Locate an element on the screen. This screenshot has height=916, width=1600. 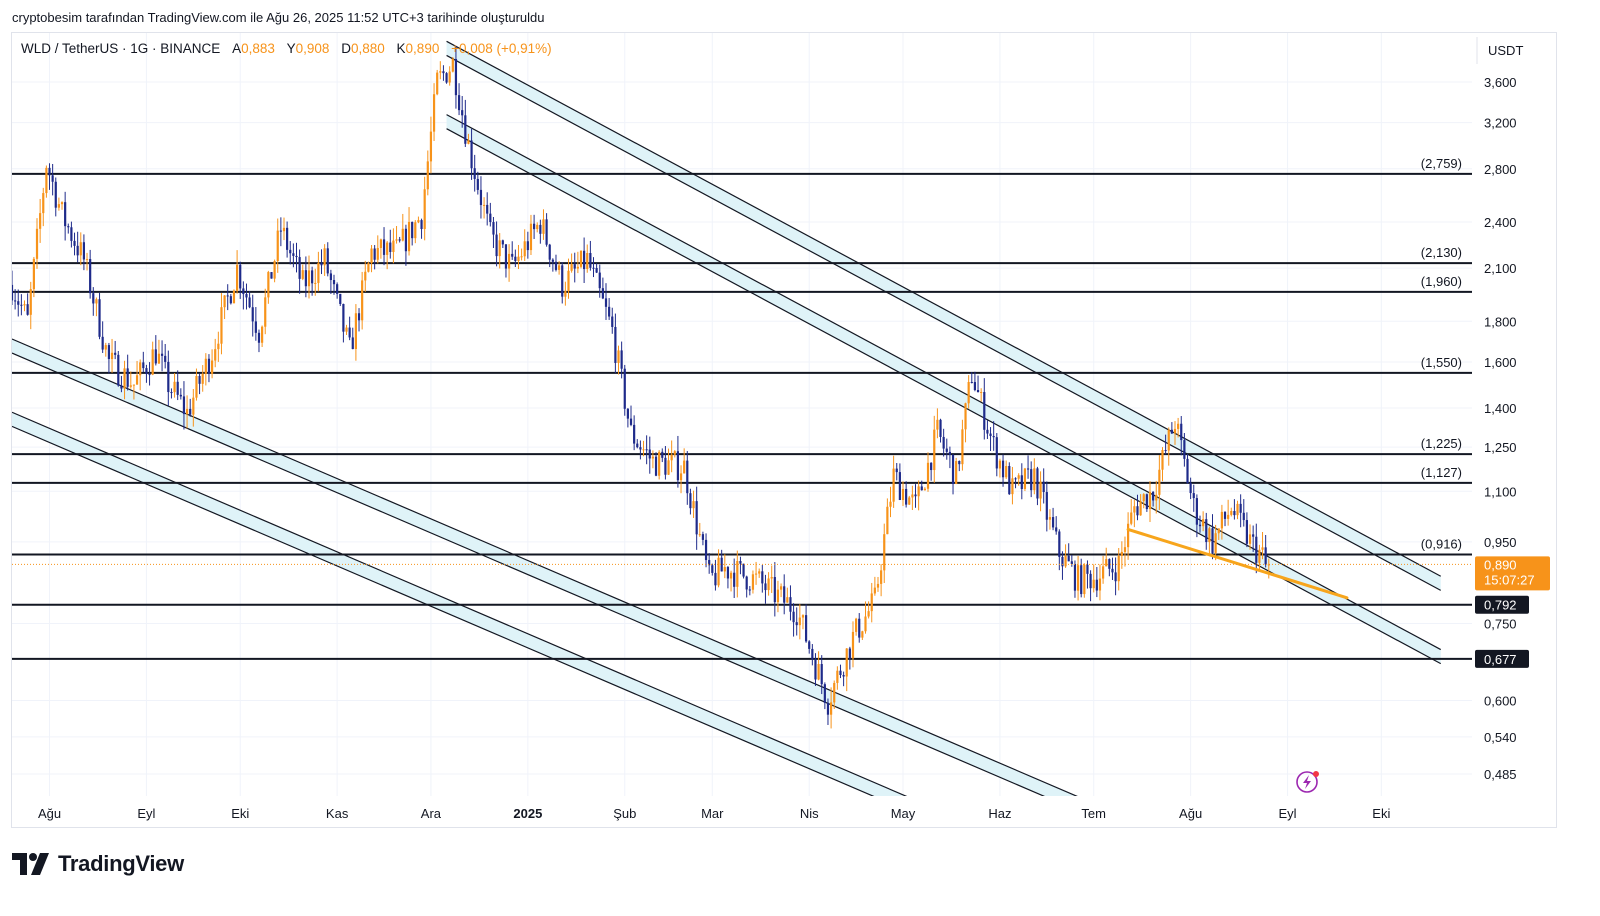
orange-trendline is located at coordinates (1237, 563).